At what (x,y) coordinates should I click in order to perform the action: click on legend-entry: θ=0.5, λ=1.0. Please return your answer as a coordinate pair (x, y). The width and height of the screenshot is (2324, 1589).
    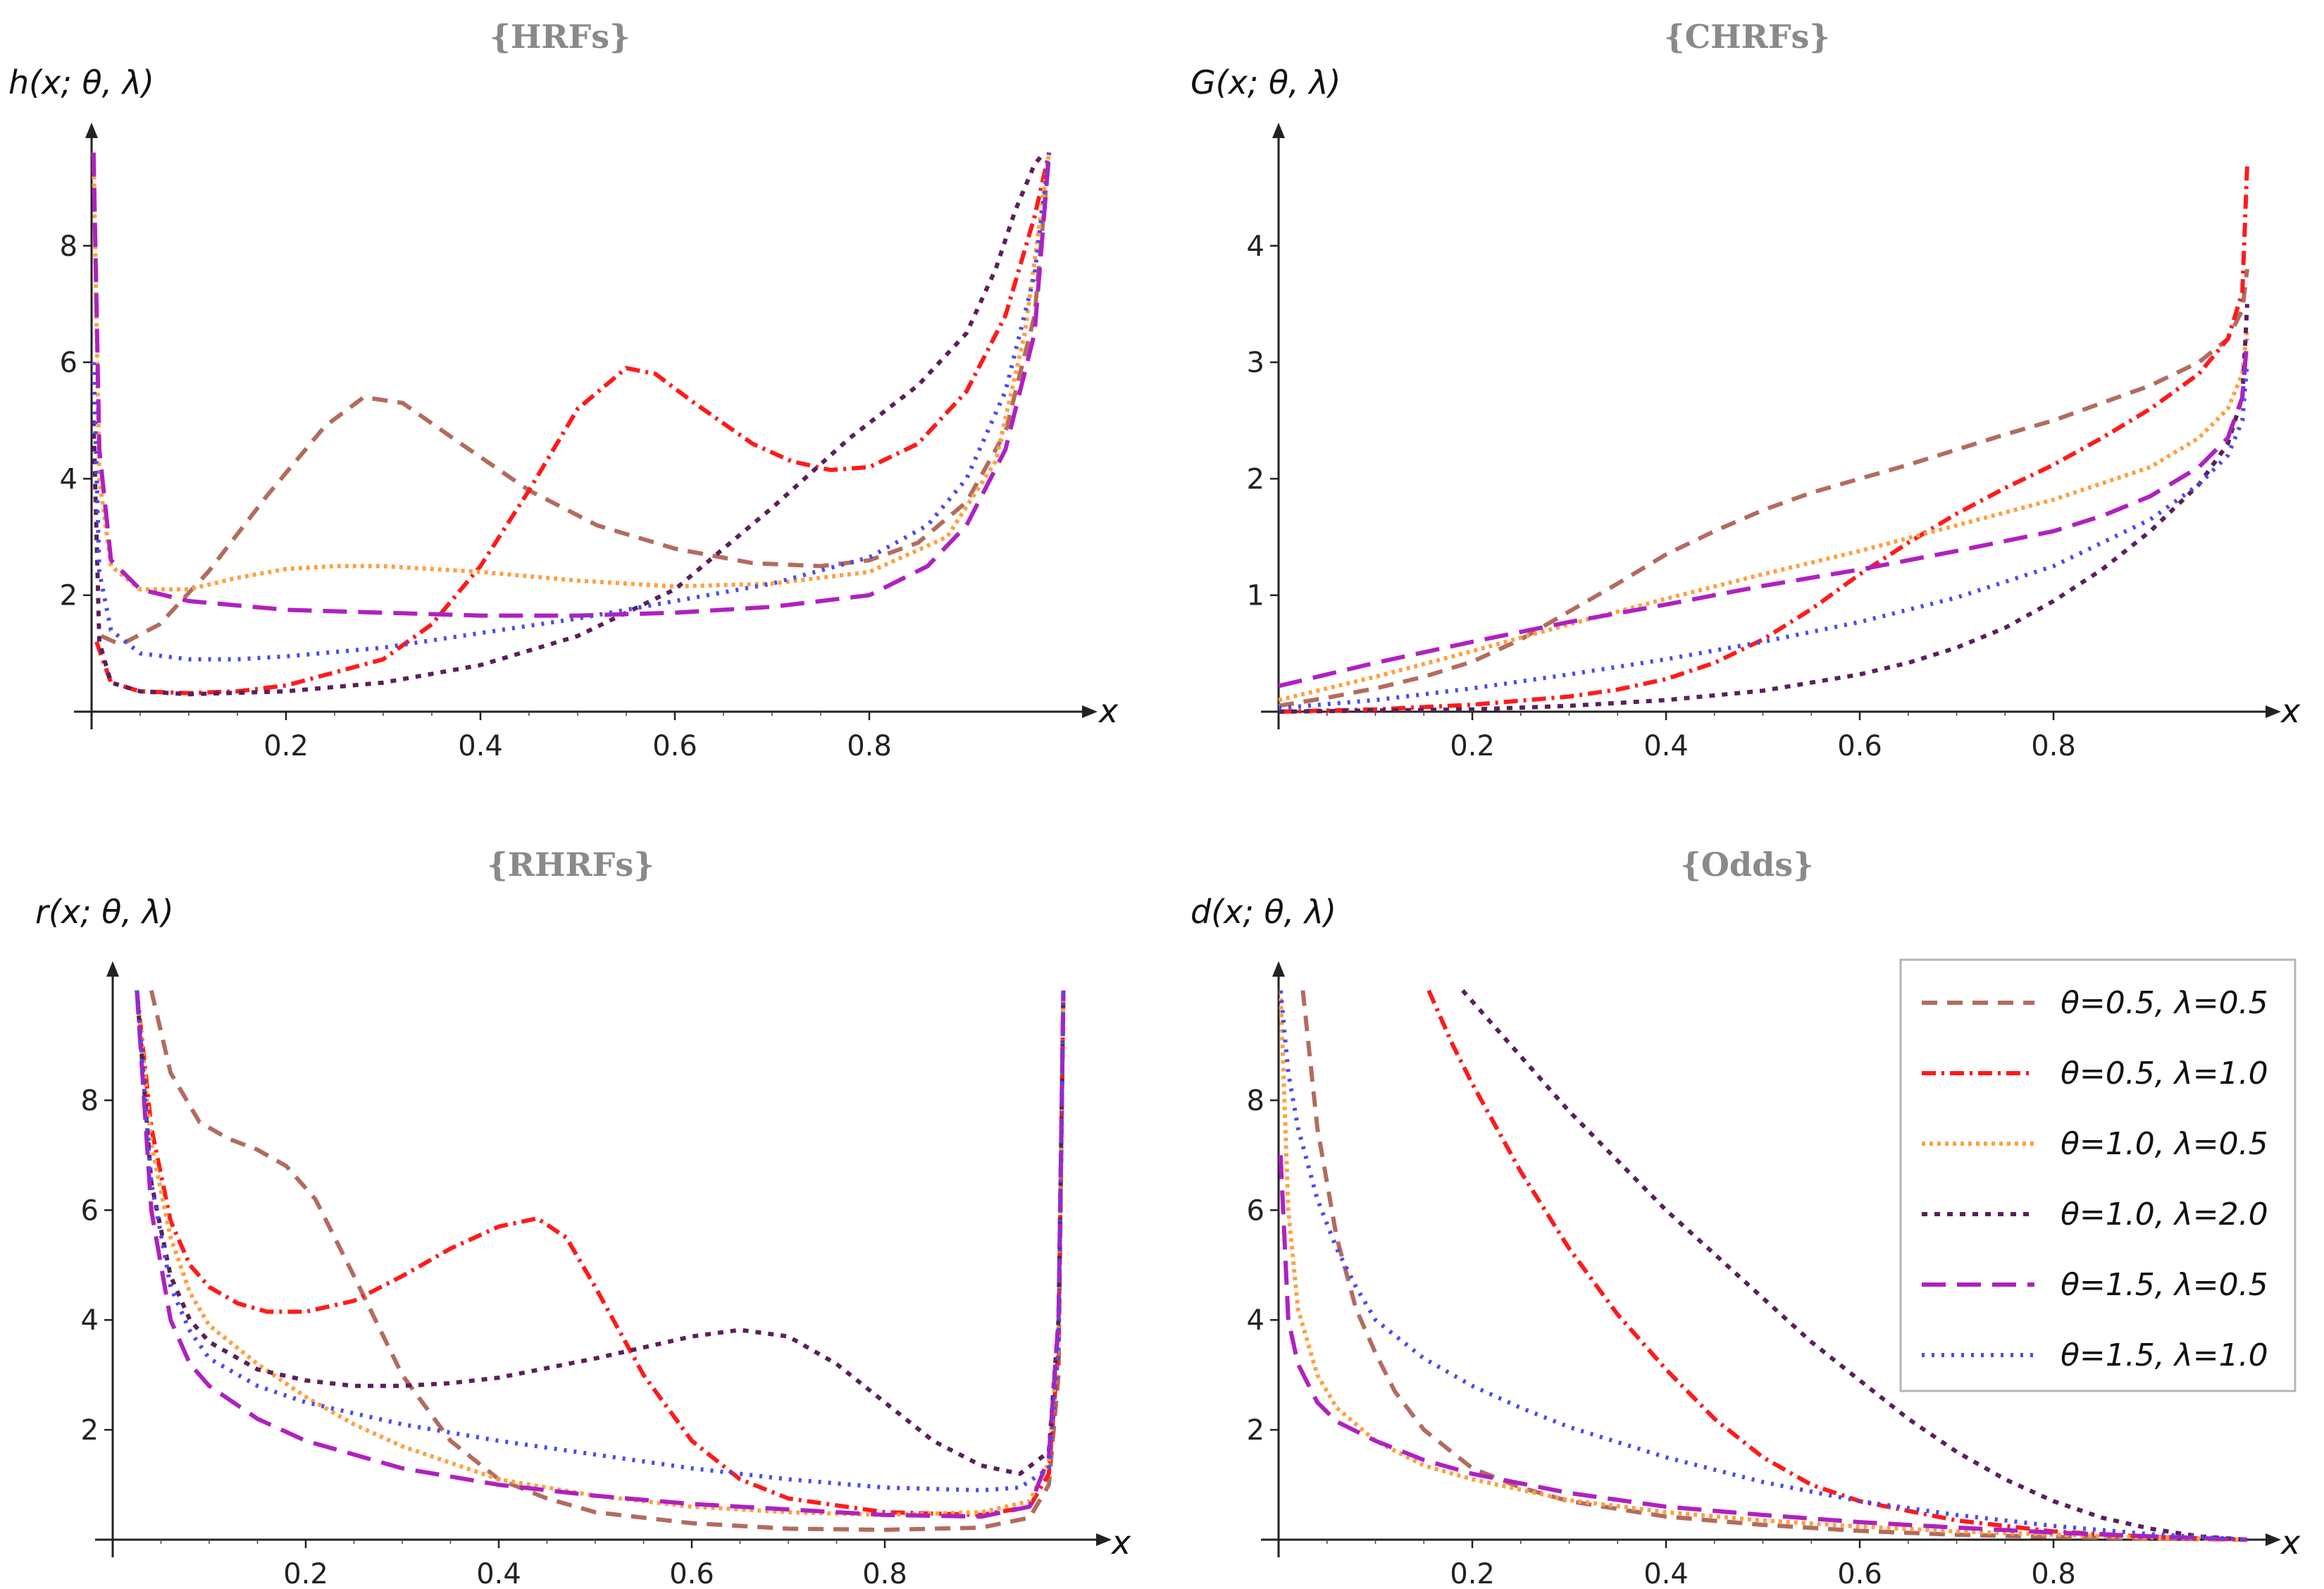
    Looking at the image, I should click on (2095, 1074).